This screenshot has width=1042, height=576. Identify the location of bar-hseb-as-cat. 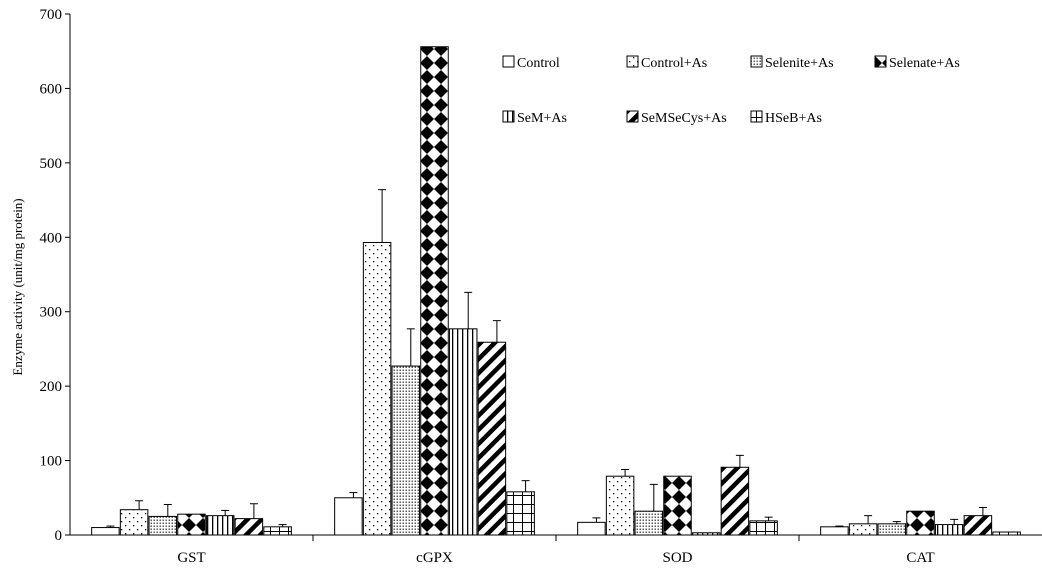
(1006, 533).